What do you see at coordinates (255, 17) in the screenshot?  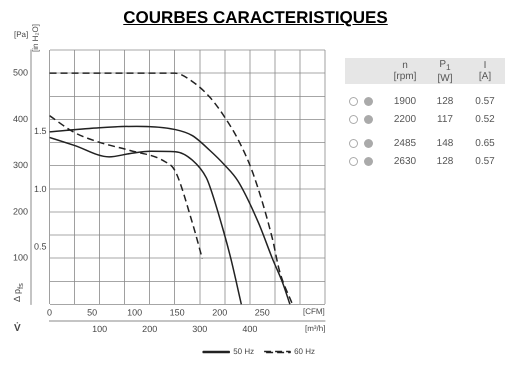 I see `chart-title: COURBES CARACTERISTIQUES` at bounding box center [255, 17].